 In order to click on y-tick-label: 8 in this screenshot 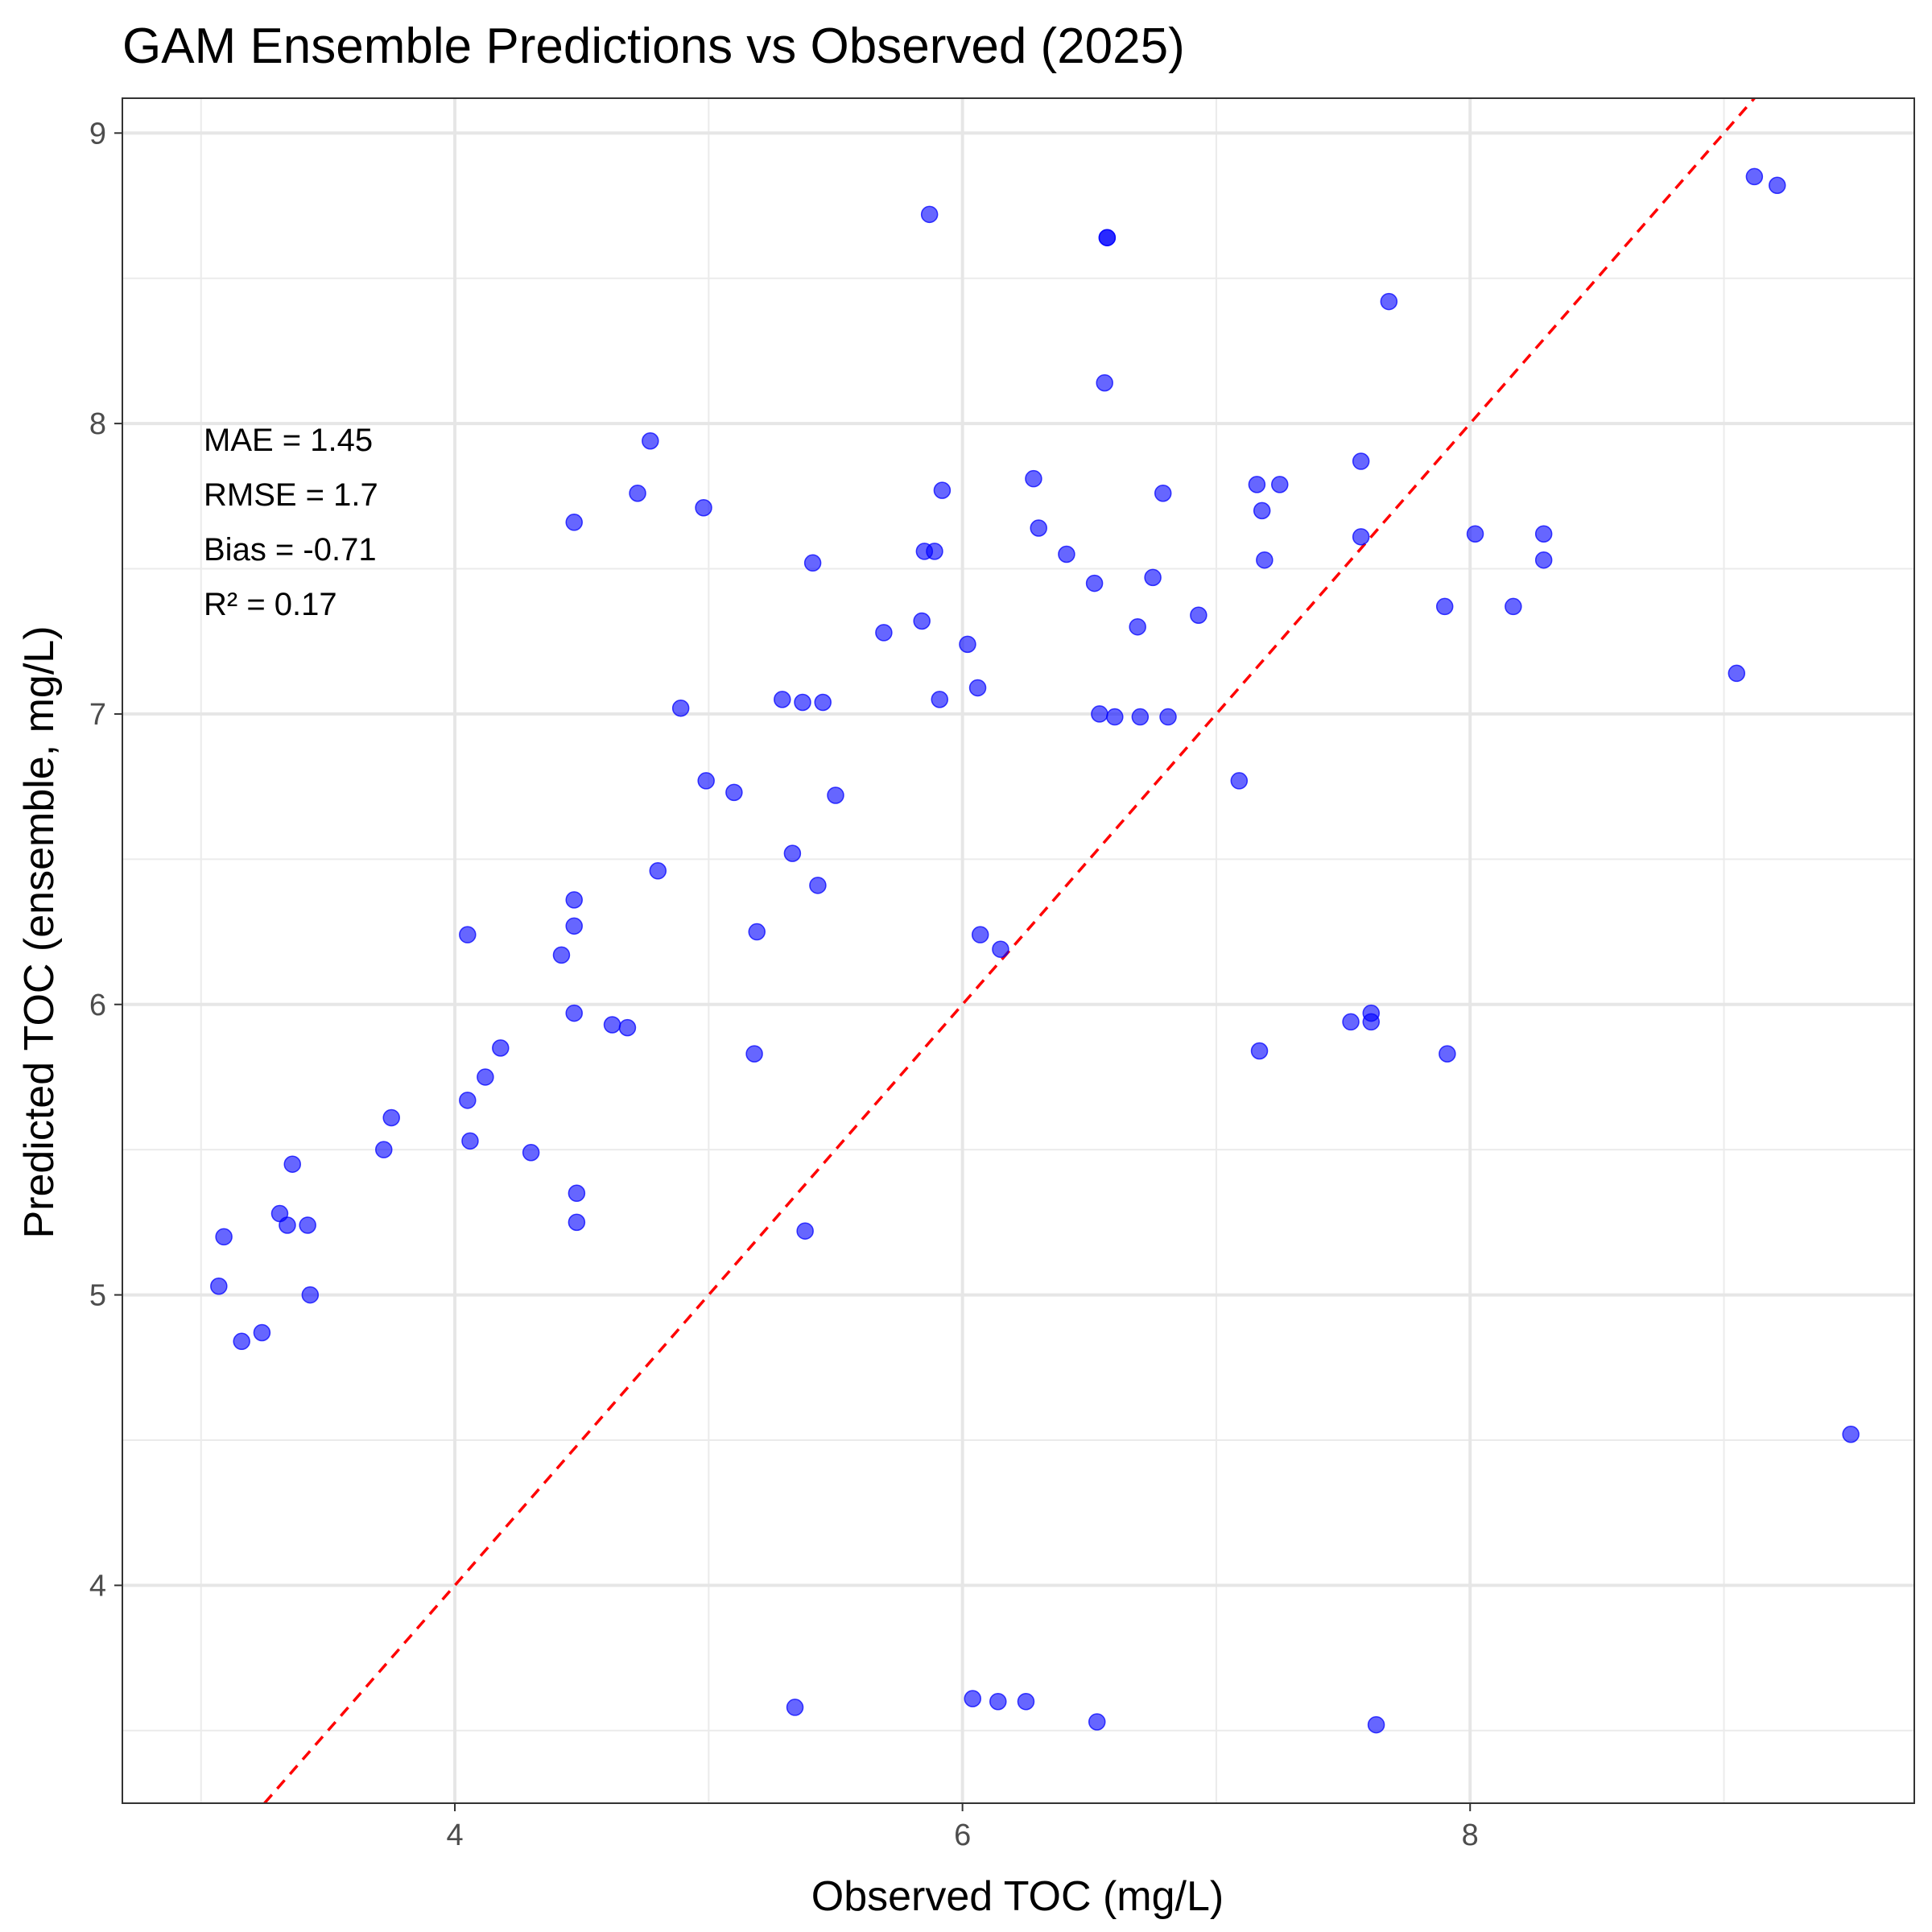, I will do `click(97, 424)`.